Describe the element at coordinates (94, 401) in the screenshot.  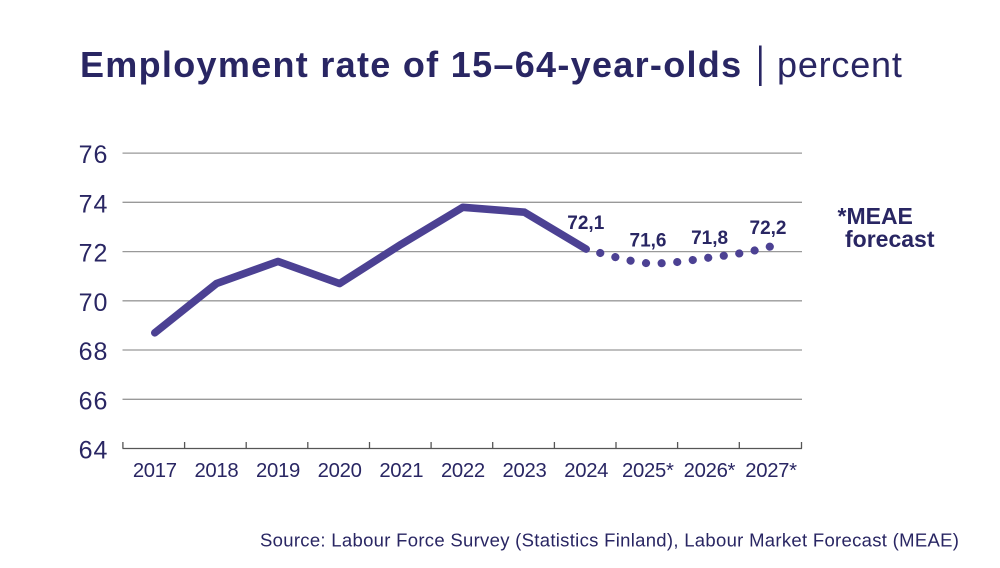
I see `svg-text: 66` at that location.